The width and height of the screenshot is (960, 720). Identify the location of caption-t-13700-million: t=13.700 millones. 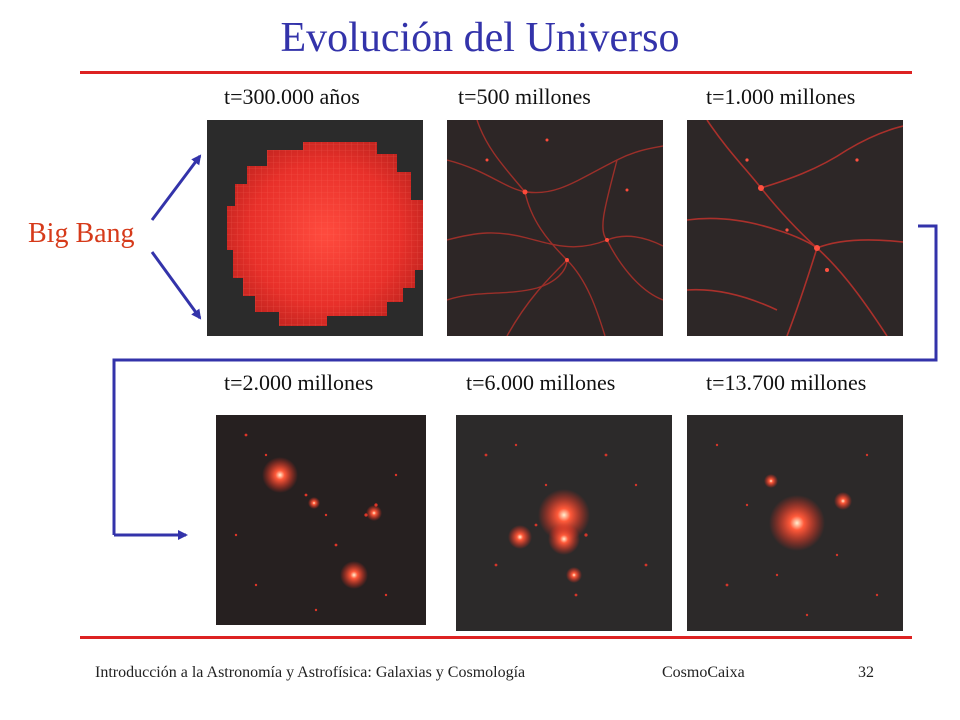
(786, 382).